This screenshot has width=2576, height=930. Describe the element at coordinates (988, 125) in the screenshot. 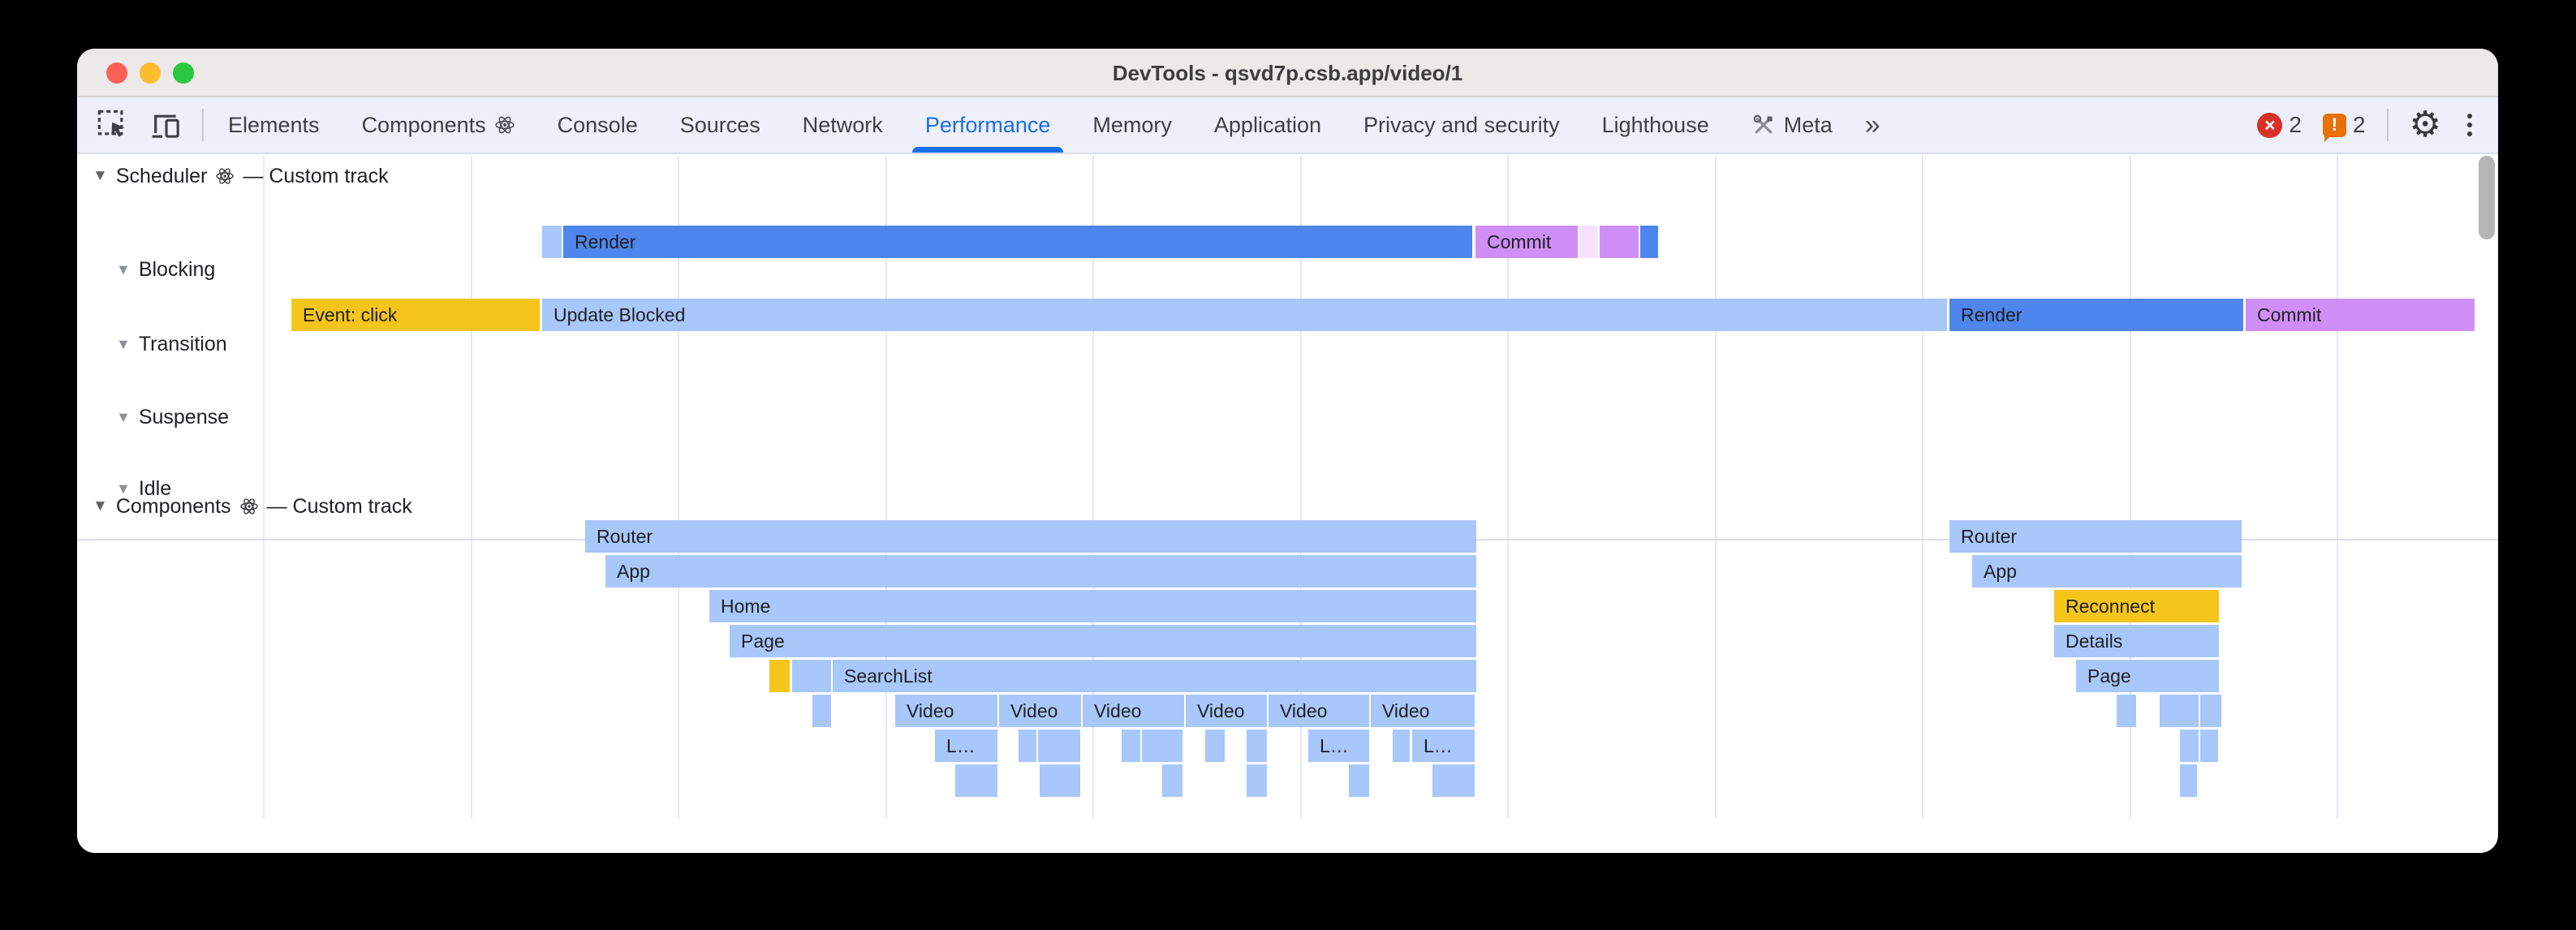

I see `tab-performance: Performance` at that location.